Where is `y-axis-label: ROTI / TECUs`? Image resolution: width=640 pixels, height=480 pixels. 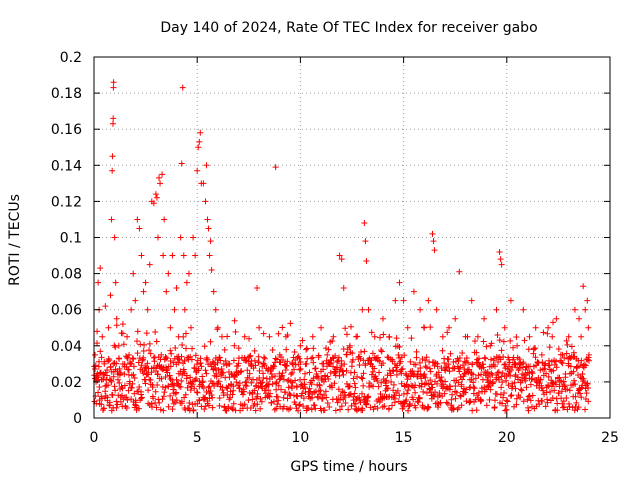
y-axis-label: ROTI / TECUs is located at coordinates (15, 240).